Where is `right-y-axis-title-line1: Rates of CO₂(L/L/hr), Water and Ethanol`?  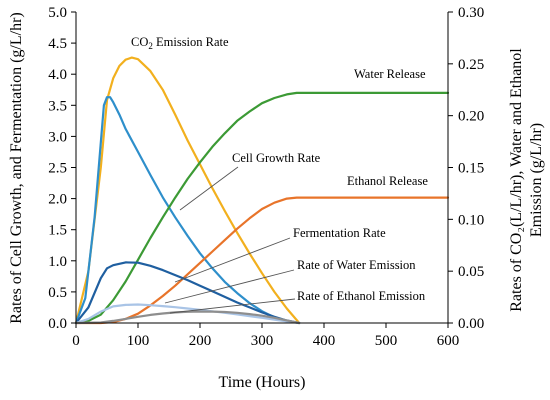 right-y-axis-title-line1: Rates of CO₂(L/L/hr), Water and Ethanol is located at coordinates (516, 180).